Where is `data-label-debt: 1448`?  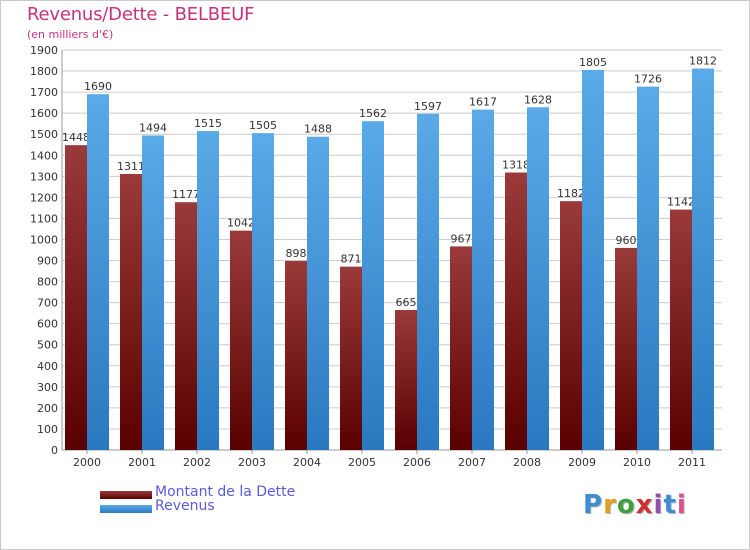
data-label-debt: 1448 is located at coordinates (76, 137).